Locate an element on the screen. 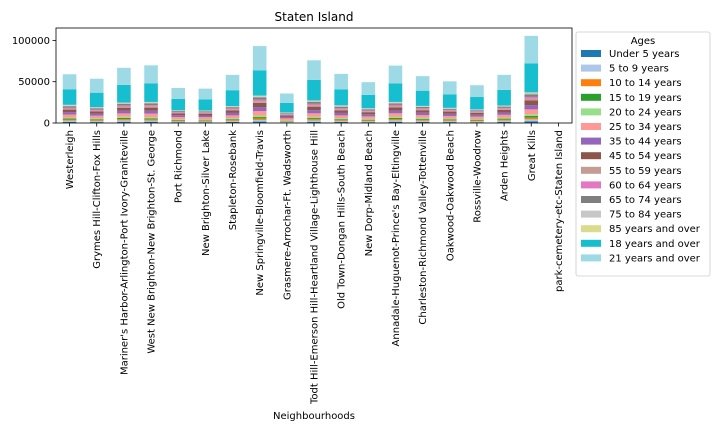 This screenshot has height=436, width=720. legend-label: 60 to 64 years is located at coordinates (645, 185).